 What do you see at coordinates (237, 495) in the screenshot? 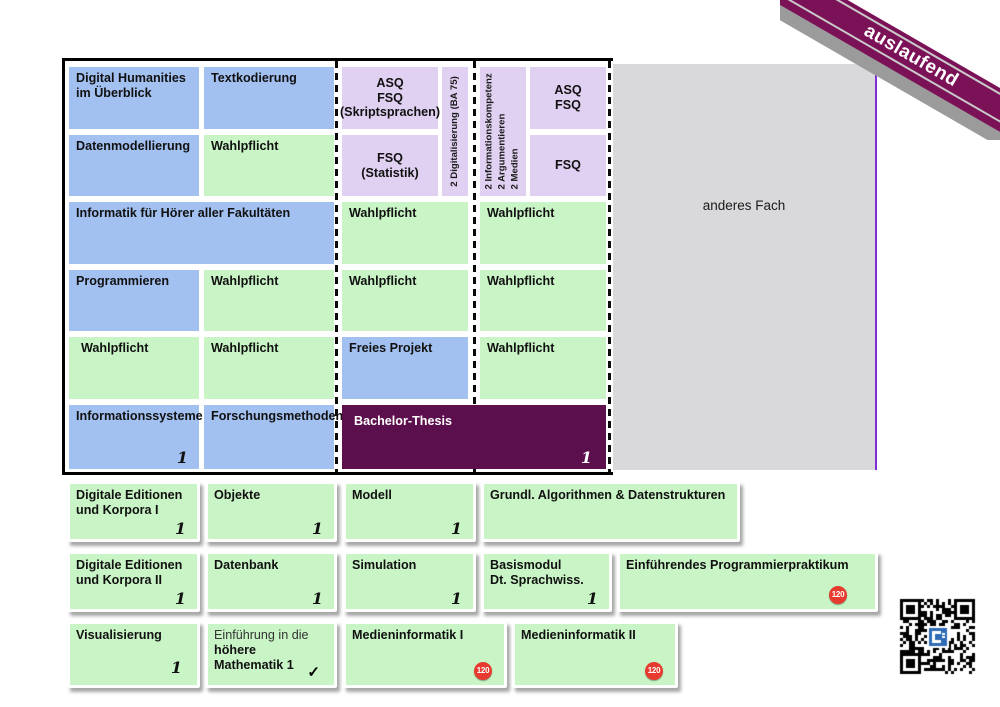
I see `module-label: Objekte` at bounding box center [237, 495].